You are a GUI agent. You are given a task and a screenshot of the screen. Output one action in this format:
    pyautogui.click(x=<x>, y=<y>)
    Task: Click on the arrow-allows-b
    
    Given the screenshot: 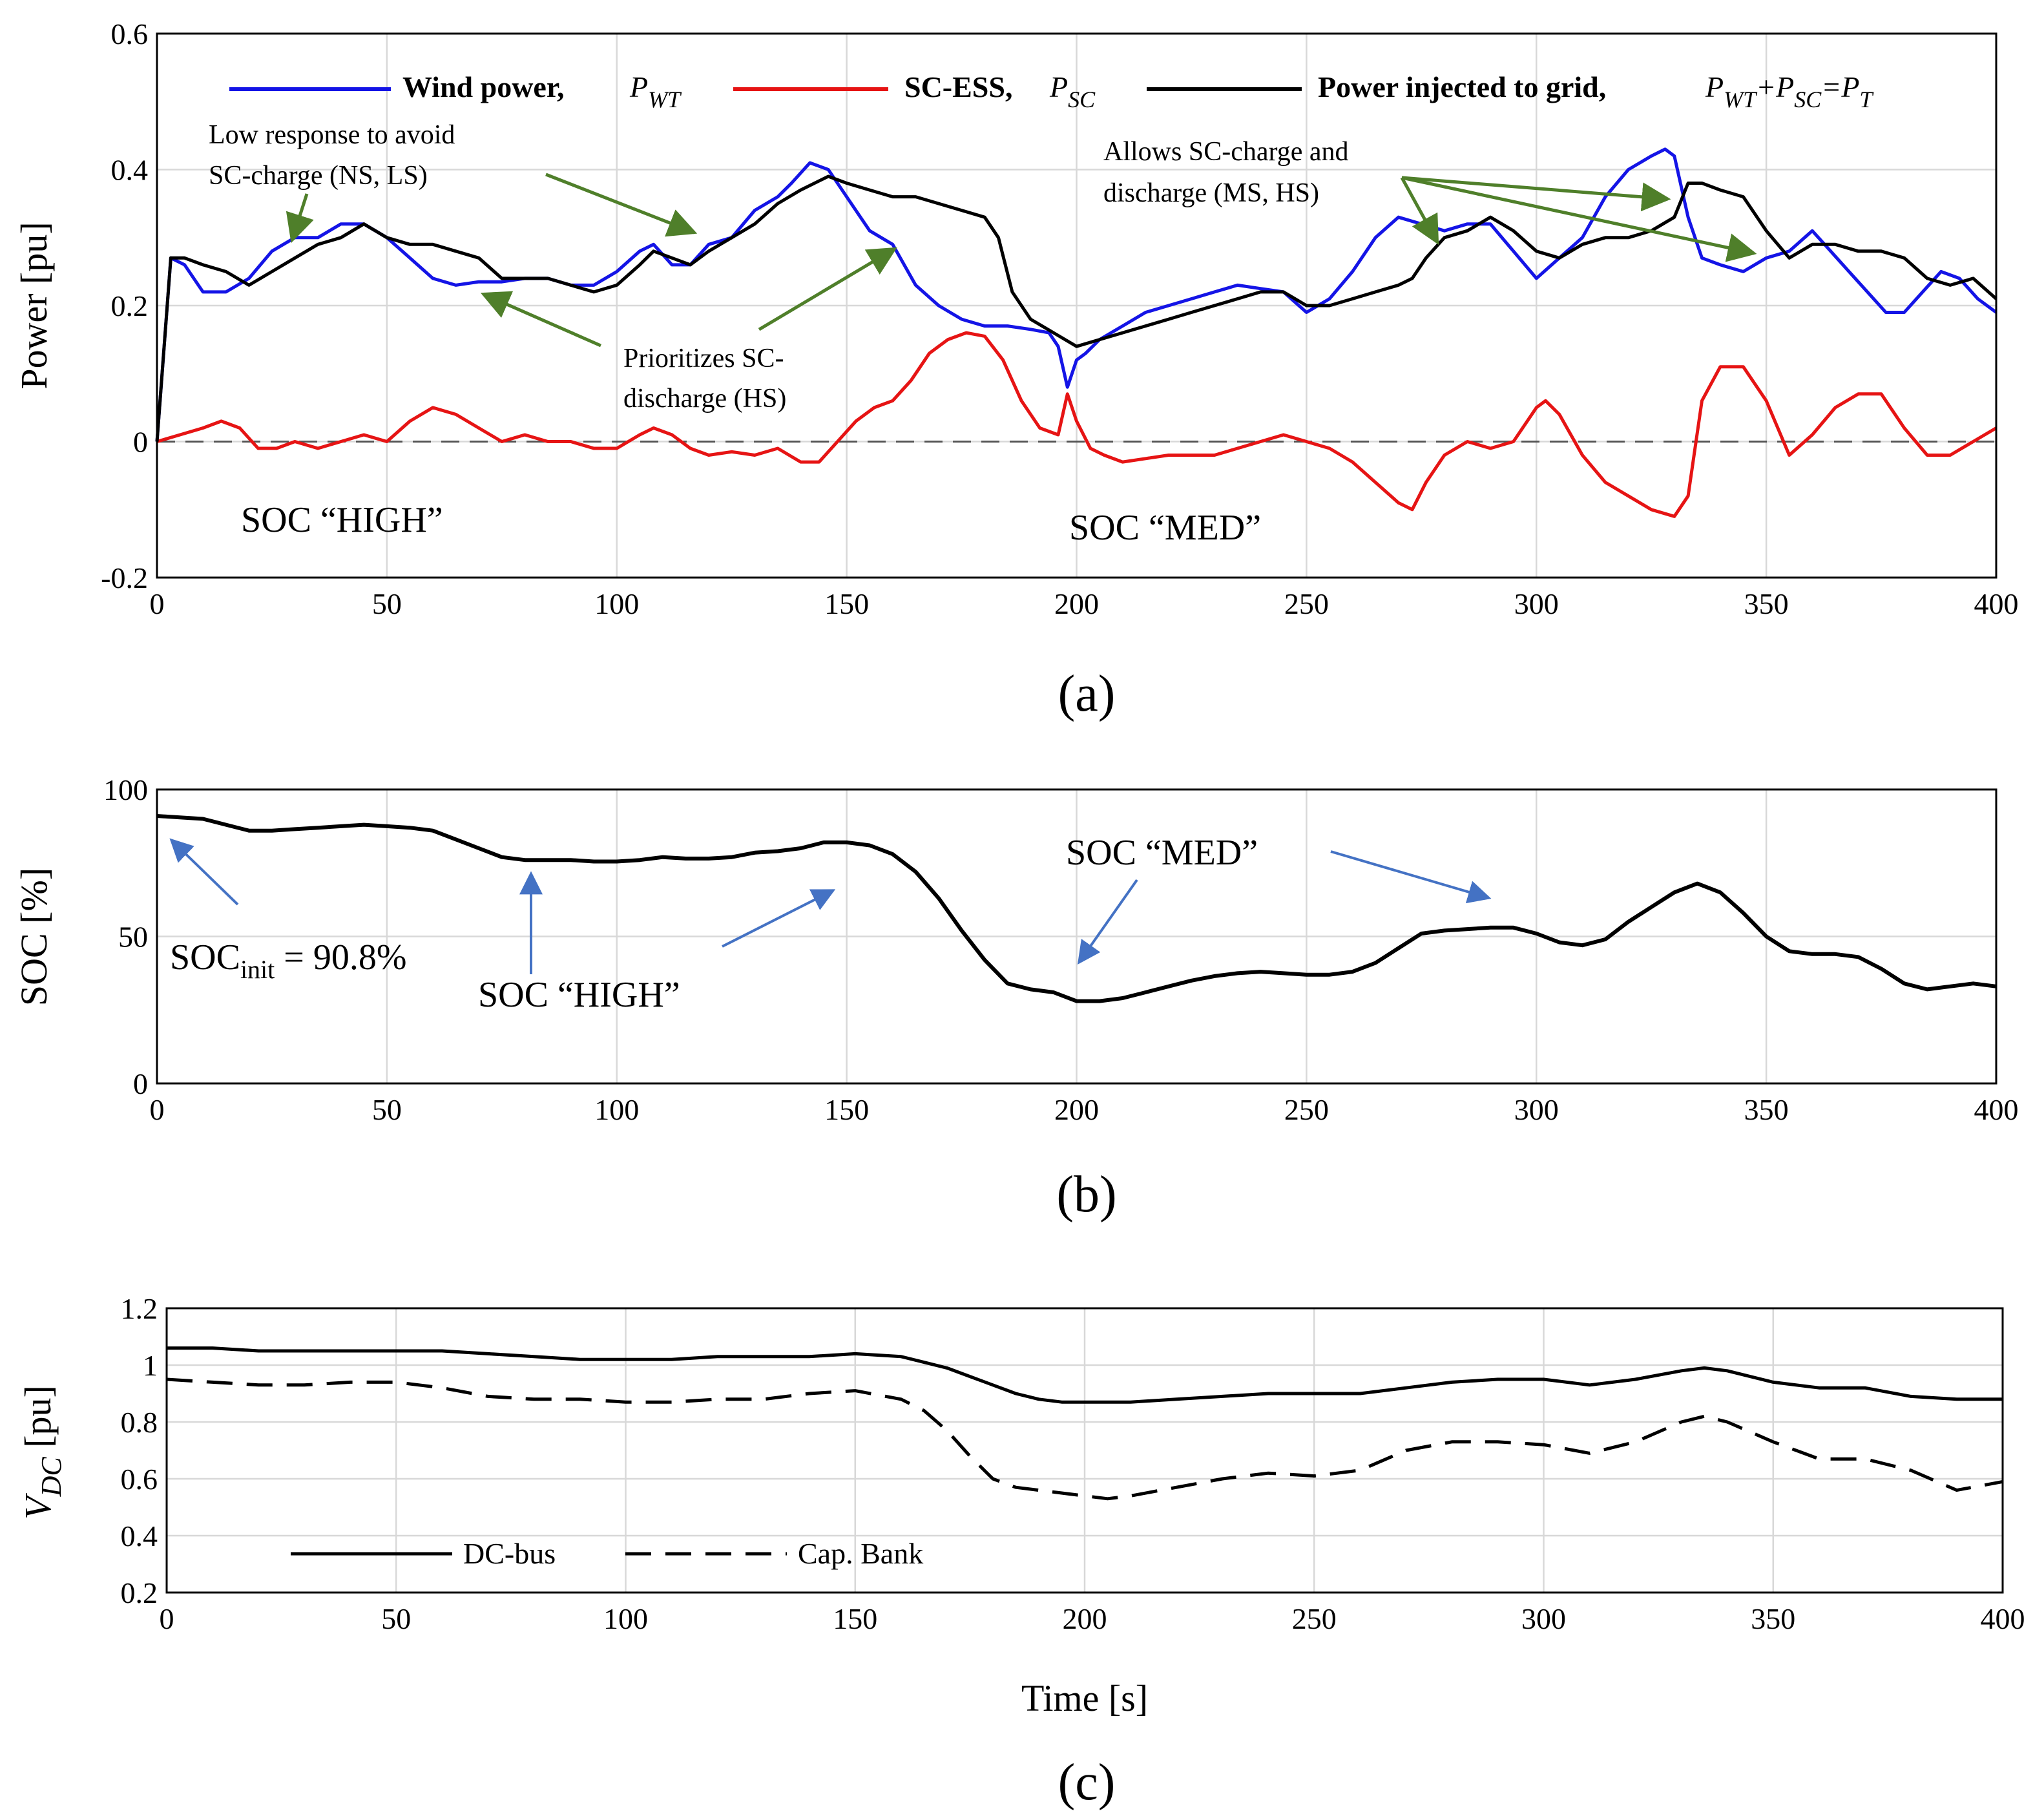 What is the action you would take?
    pyautogui.click(x=1536, y=194)
    